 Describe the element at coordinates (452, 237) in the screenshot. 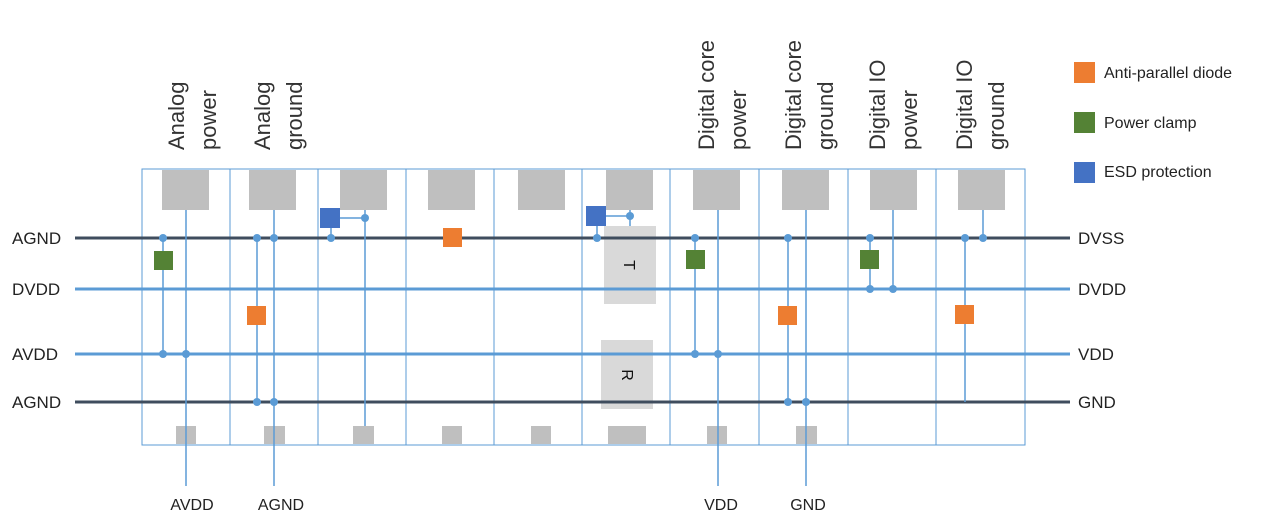

I see `anti-parallel-diode-cell4` at that location.